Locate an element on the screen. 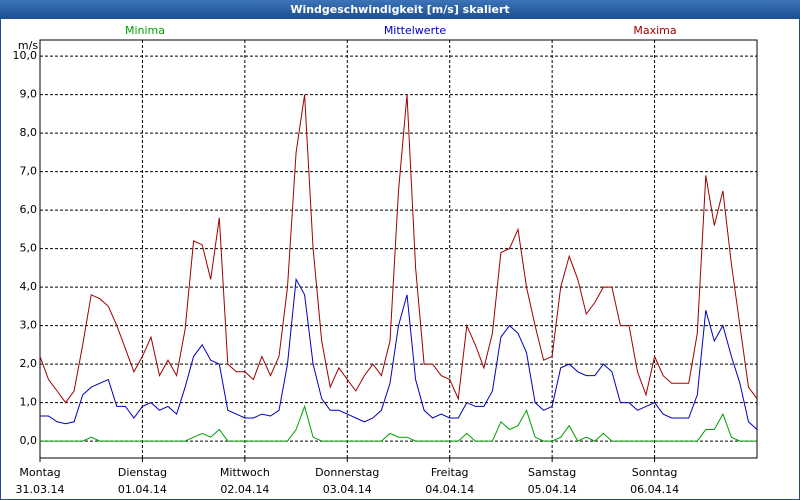  y-tick-label: 7,0 is located at coordinates (29, 171).